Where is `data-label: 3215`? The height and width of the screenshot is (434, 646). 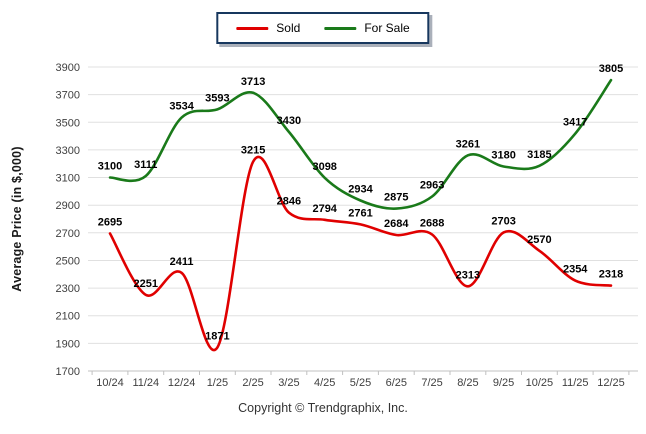 data-label: 3215 is located at coordinates (253, 151).